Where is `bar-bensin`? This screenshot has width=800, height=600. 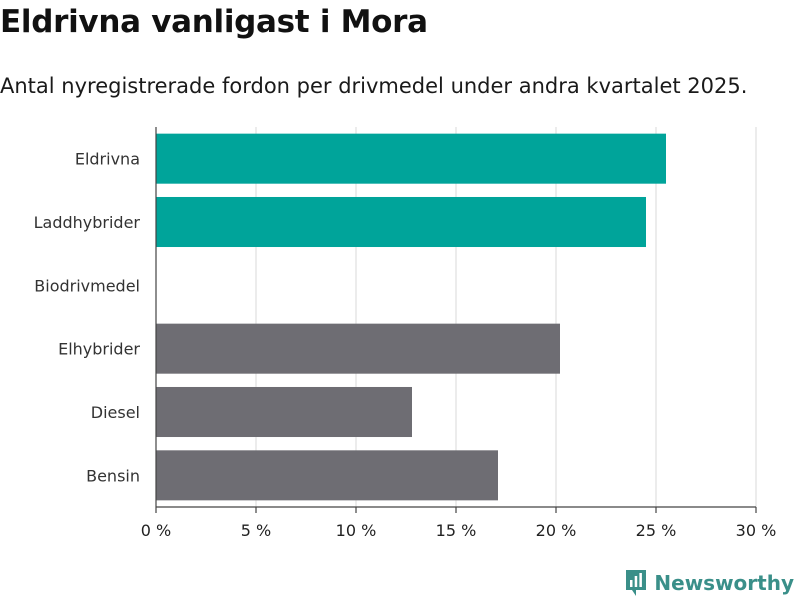
bar-bensin is located at coordinates (327, 475).